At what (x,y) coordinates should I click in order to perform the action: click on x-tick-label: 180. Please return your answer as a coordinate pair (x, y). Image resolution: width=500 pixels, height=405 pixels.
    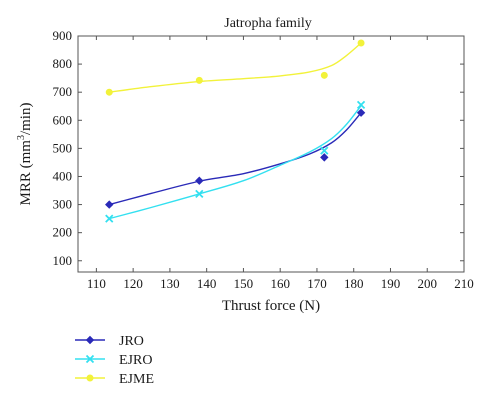
    Looking at the image, I should click on (354, 283).